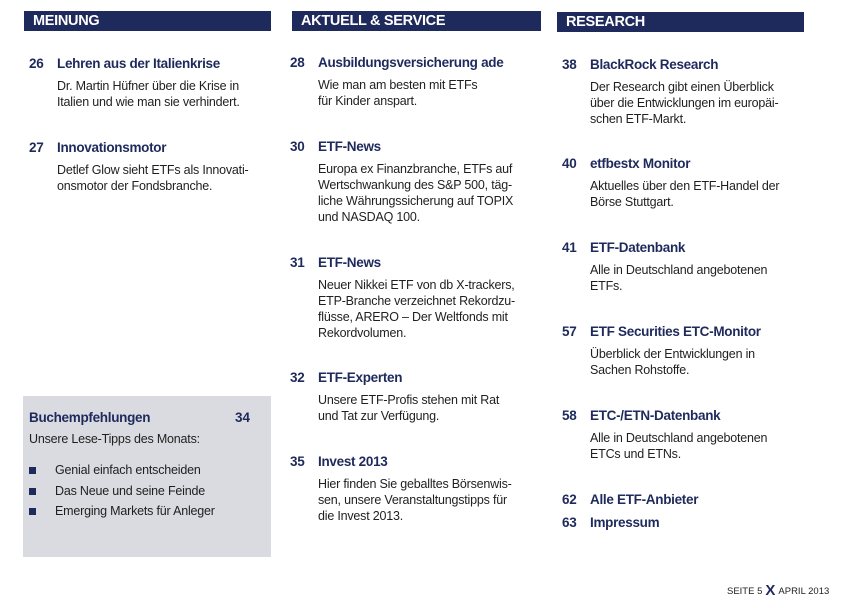  Describe the element at coordinates (569, 247) in the screenshot. I see `entry-page-number: 41` at that location.